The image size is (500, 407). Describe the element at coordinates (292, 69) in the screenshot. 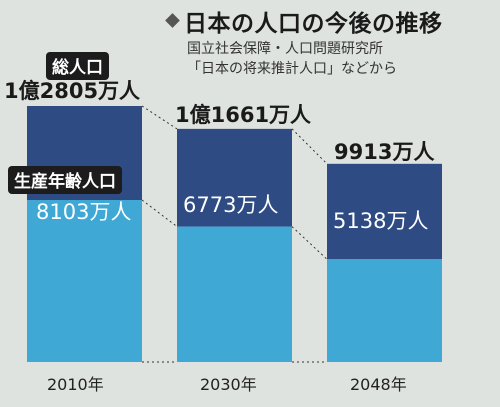

I see `source-line-2: 「日本の将来推計人口」などから` at that location.